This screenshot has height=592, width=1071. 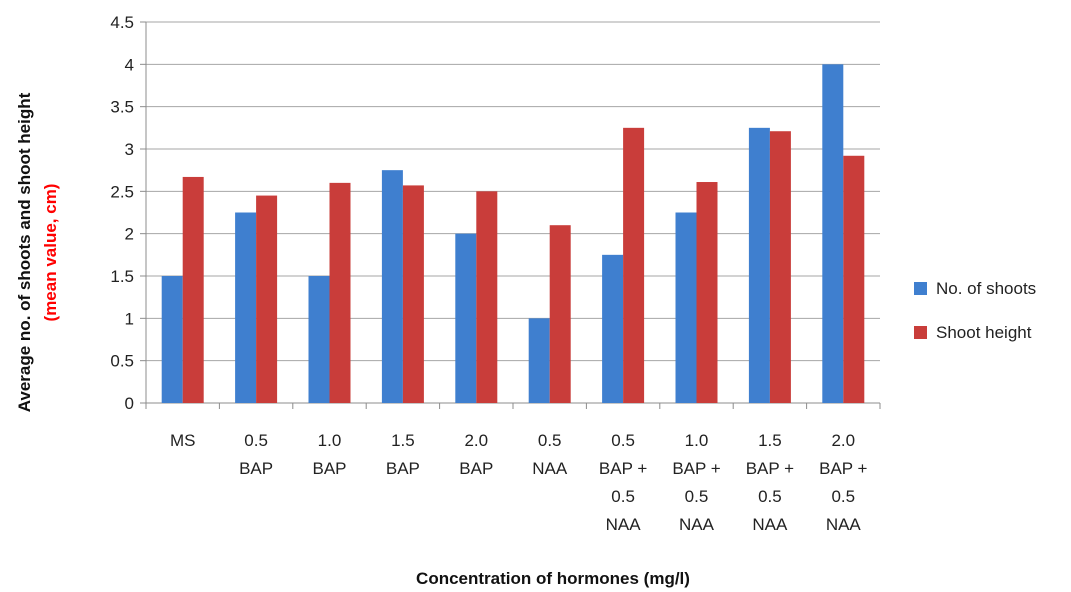 I want to click on y-axis-title: Average no. of shoots and shoot height, so click(x=24, y=252).